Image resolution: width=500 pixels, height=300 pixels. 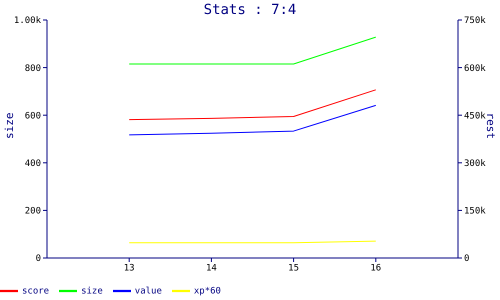 I want to click on legend-label: size, so click(x=92, y=291).